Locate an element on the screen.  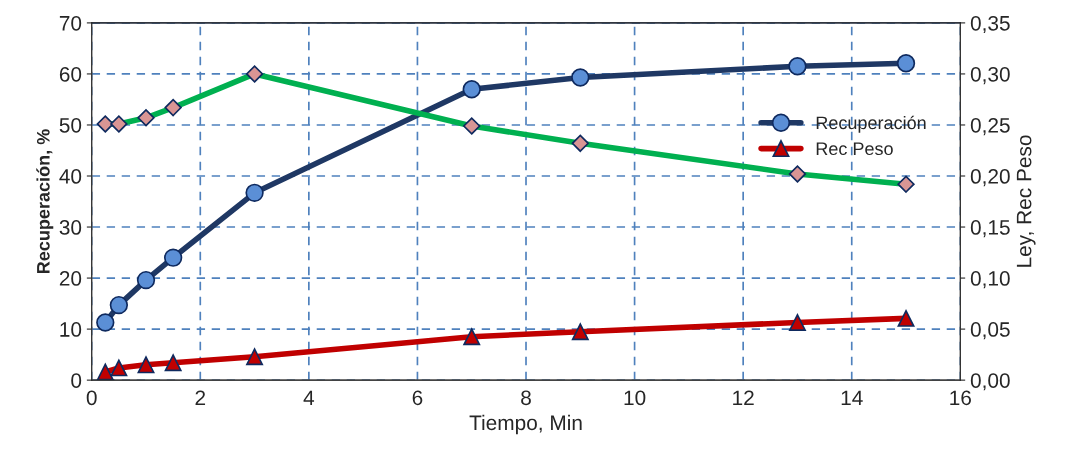
x-tick-label: 16 is located at coordinates (960, 398).